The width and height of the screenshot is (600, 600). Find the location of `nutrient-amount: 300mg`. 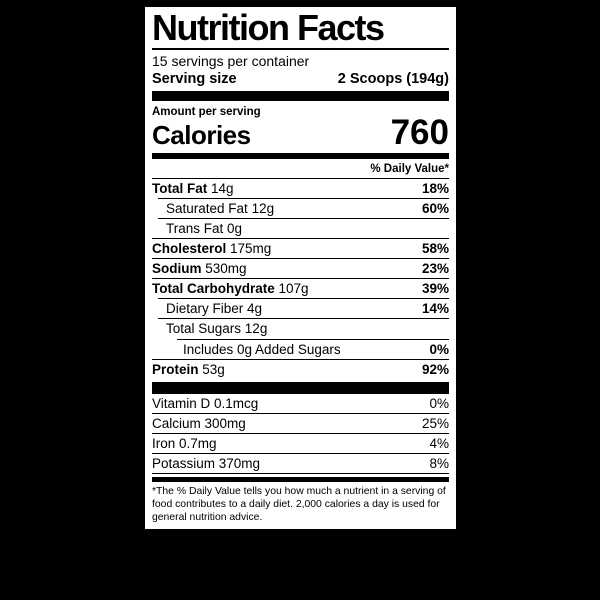

nutrient-amount: 300mg is located at coordinates (223, 423).